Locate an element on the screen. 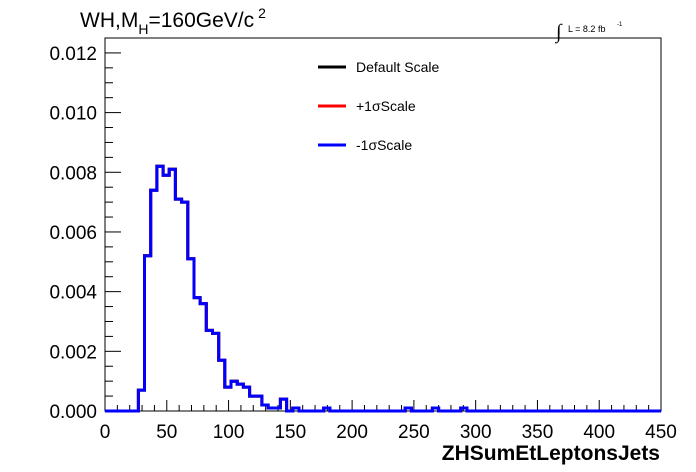  x-tick-label: 100 is located at coordinates (229, 432).